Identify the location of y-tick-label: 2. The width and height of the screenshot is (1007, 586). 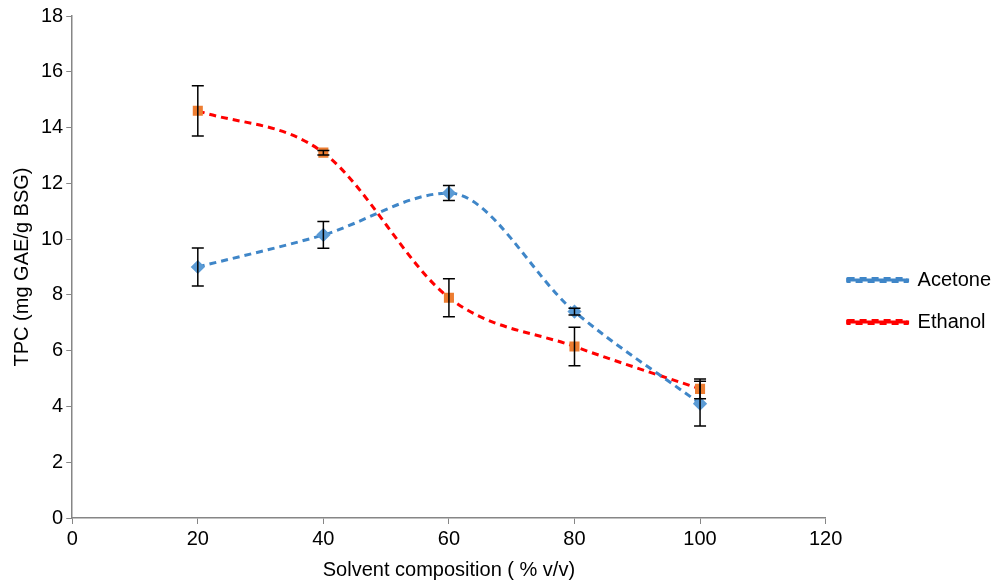
(58, 460).